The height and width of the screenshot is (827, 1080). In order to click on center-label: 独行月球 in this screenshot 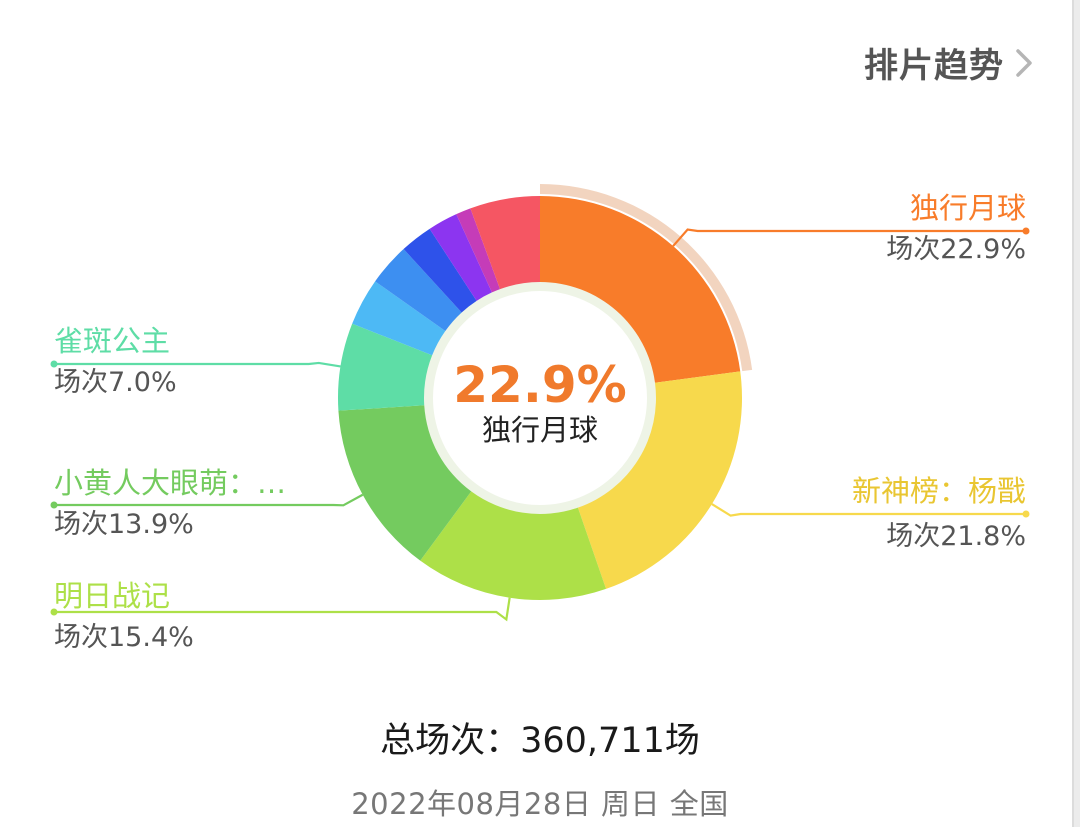, I will do `click(540, 430)`.